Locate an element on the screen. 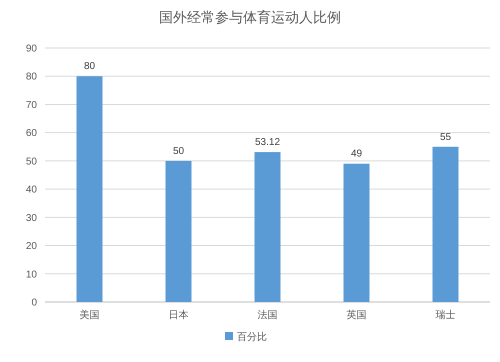 The image size is (500, 362). data-label: 49 is located at coordinates (356, 154).